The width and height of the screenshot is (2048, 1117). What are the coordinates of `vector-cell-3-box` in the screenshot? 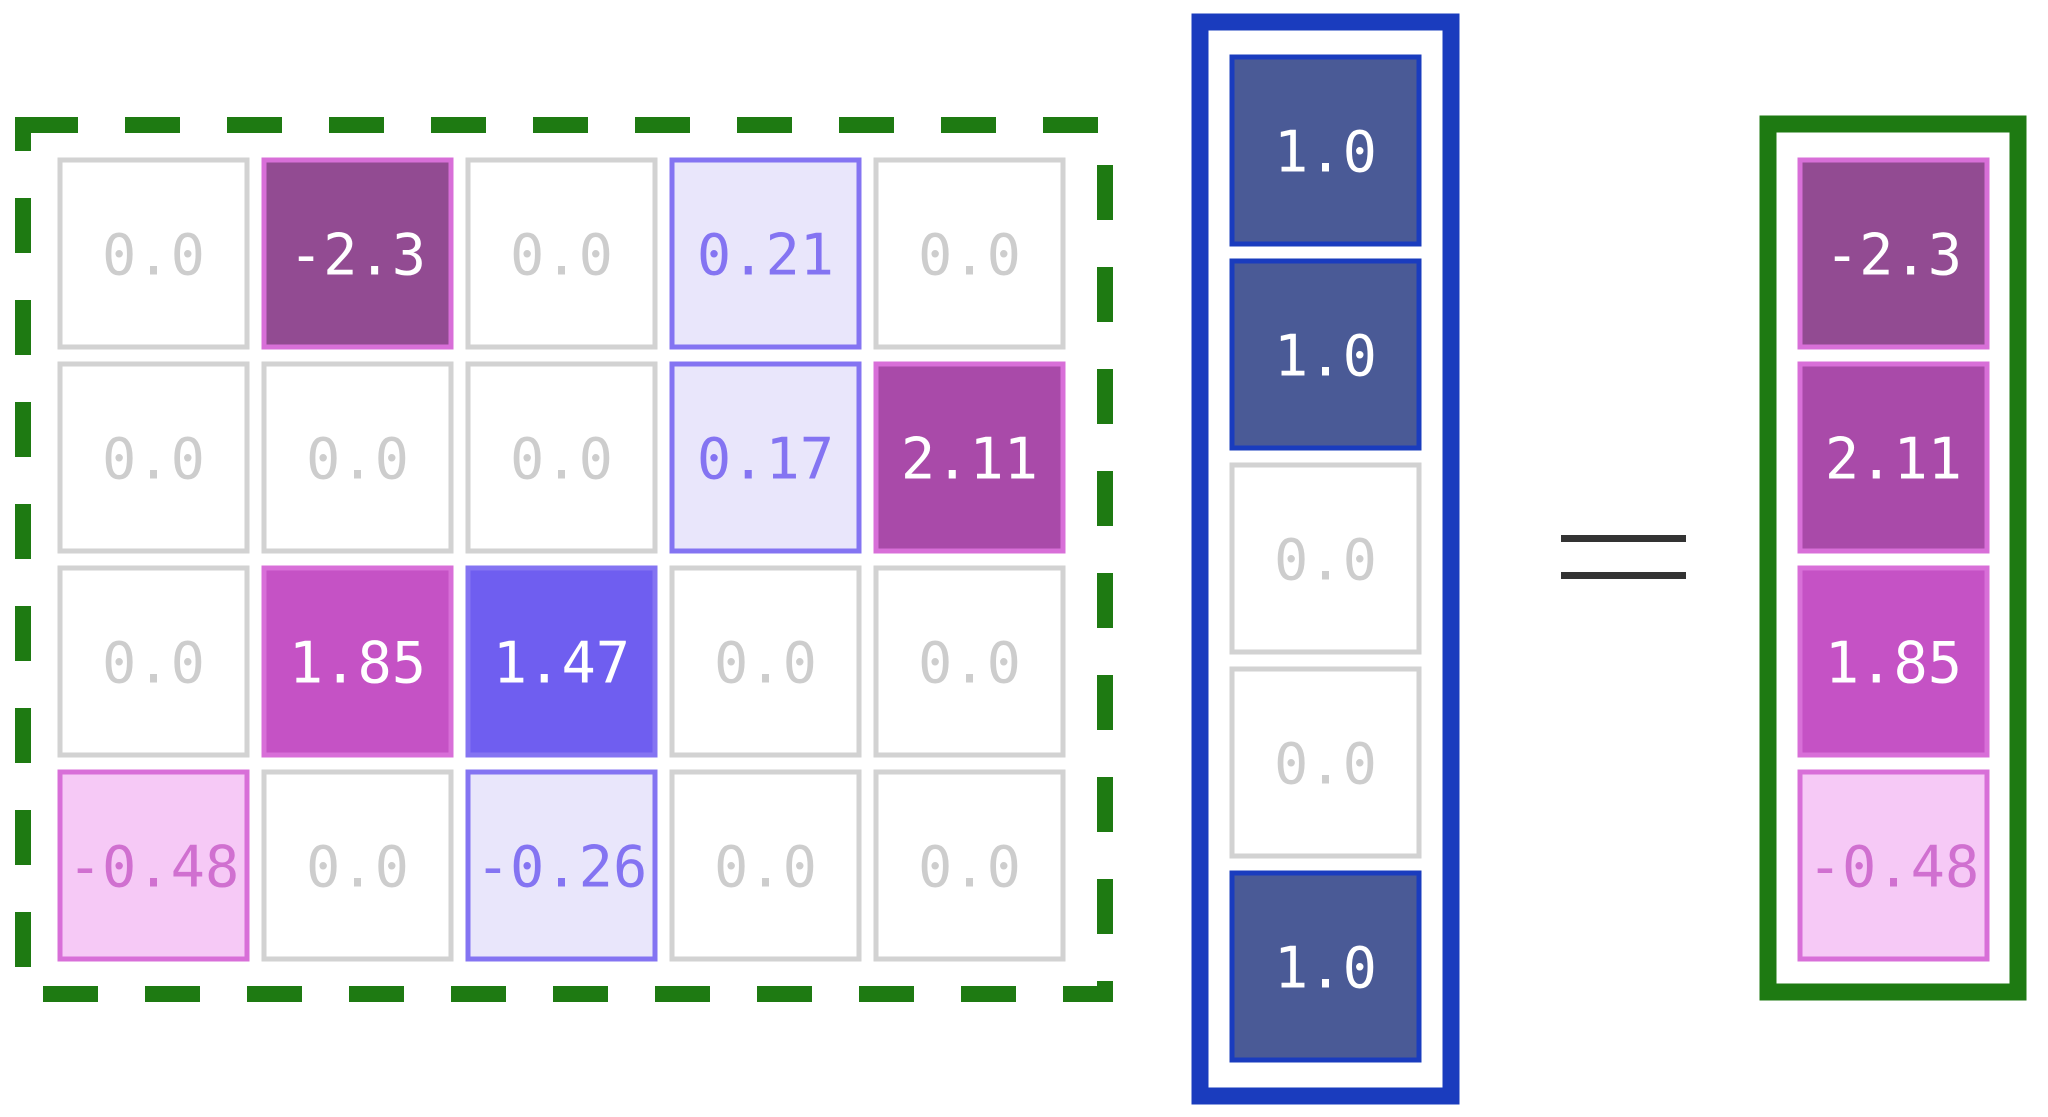 It's located at (1325, 558).